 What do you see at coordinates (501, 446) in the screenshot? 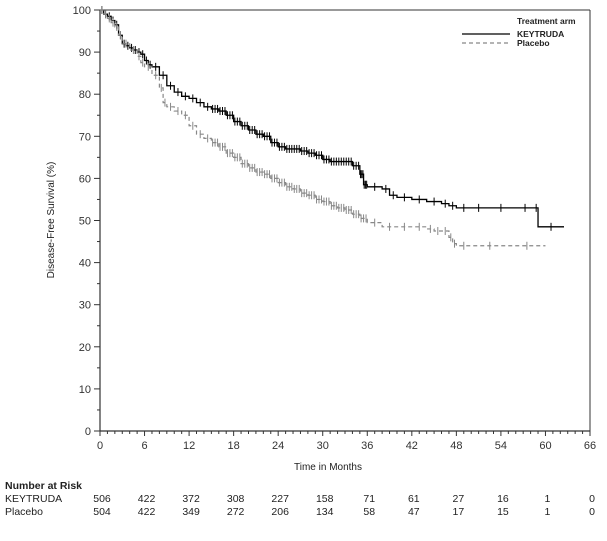
I see `x-tick-label: 54` at bounding box center [501, 446].